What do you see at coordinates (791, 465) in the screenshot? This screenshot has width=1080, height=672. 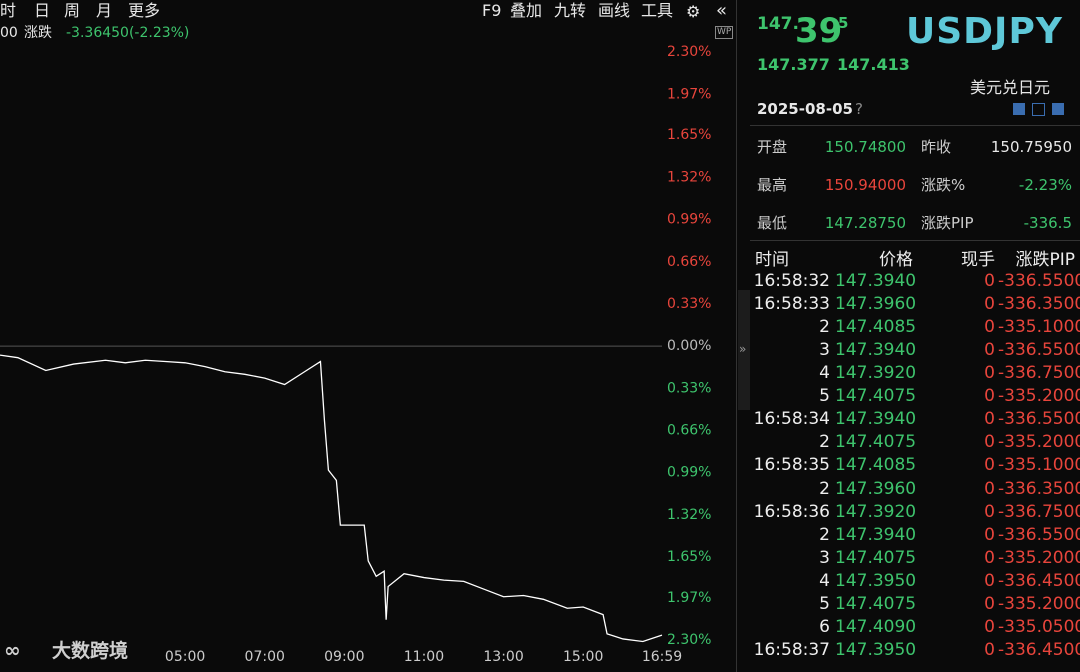 I see `trade-time: 16:58:35` at bounding box center [791, 465].